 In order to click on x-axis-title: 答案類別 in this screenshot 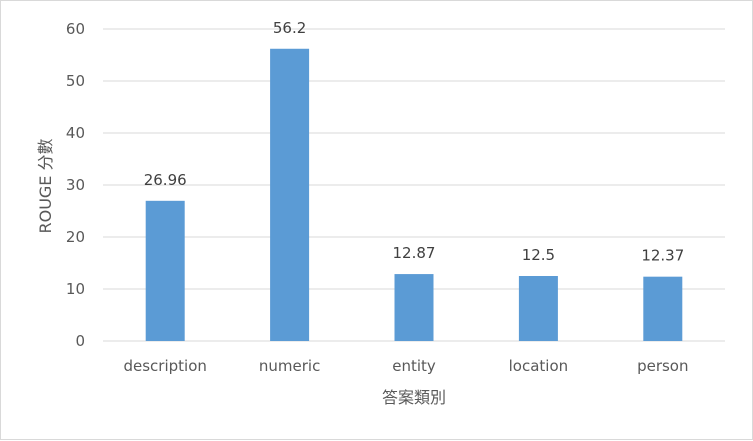, I will do `click(414, 397)`.